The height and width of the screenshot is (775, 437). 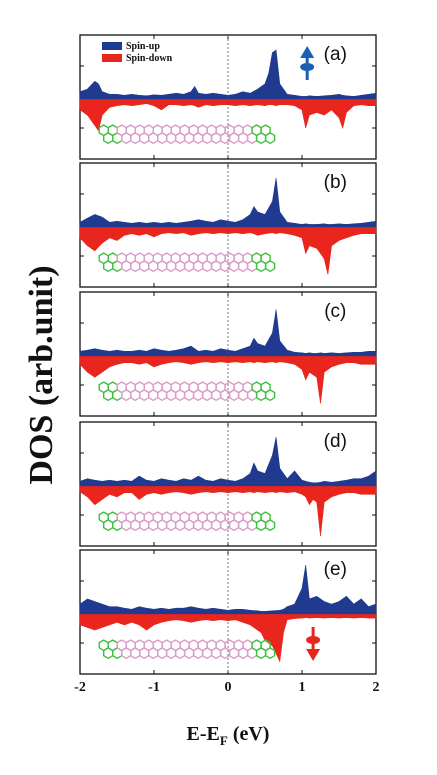 I want to click on spin-up-arrow-icon, so click(x=307, y=63).